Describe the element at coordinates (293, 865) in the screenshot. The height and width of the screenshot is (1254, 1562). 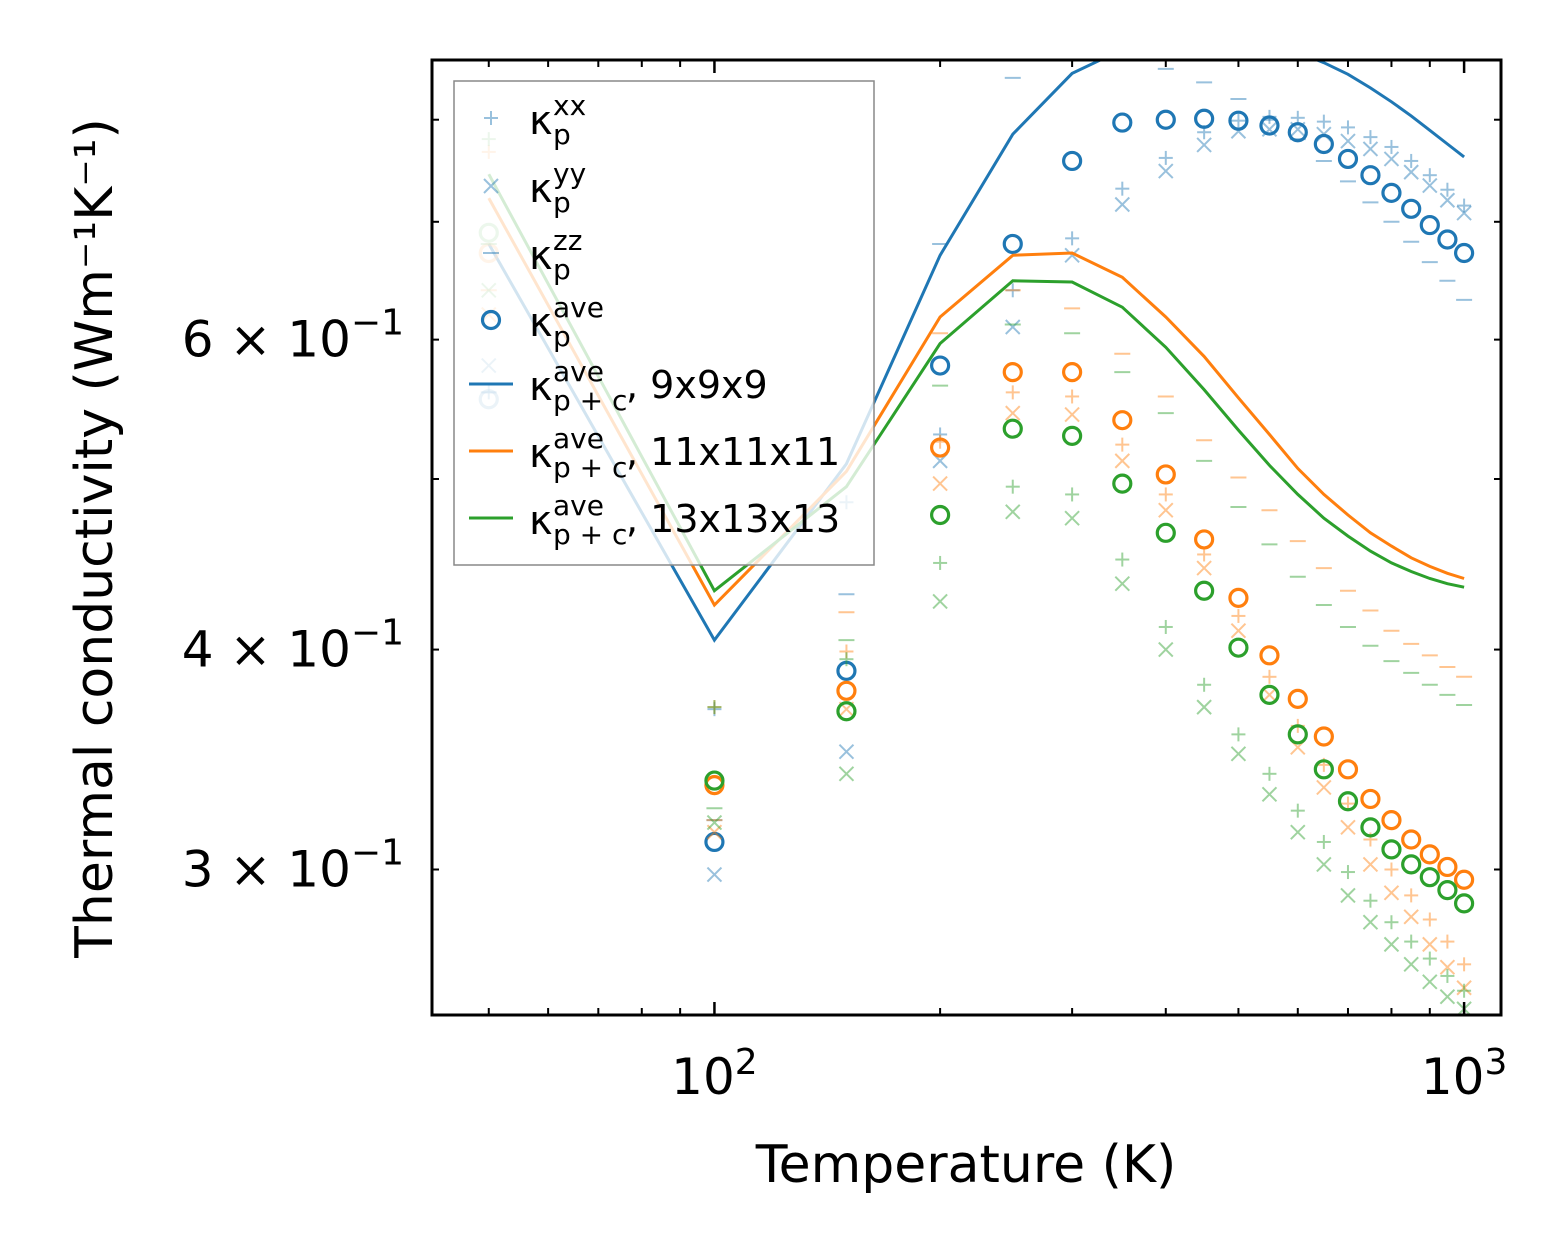
I see `y-tick-label: 3 × 10⁻¹` at that location.